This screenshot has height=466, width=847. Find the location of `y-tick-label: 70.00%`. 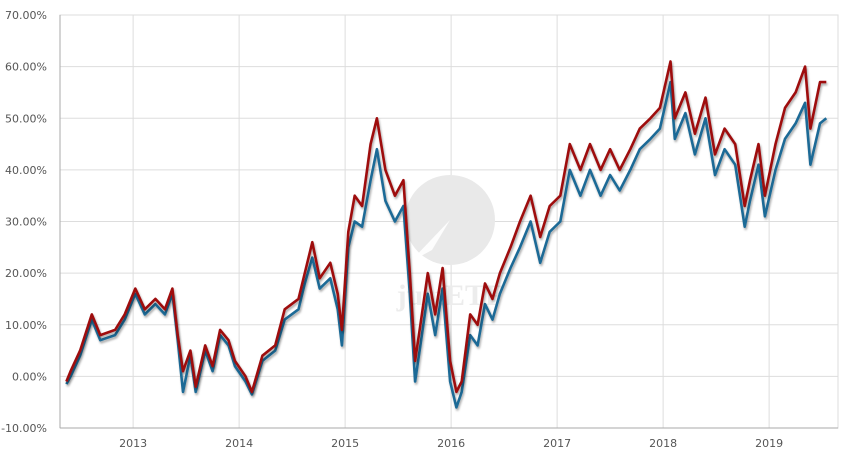

y-tick-label: 70.00% is located at coordinates (26, 15).